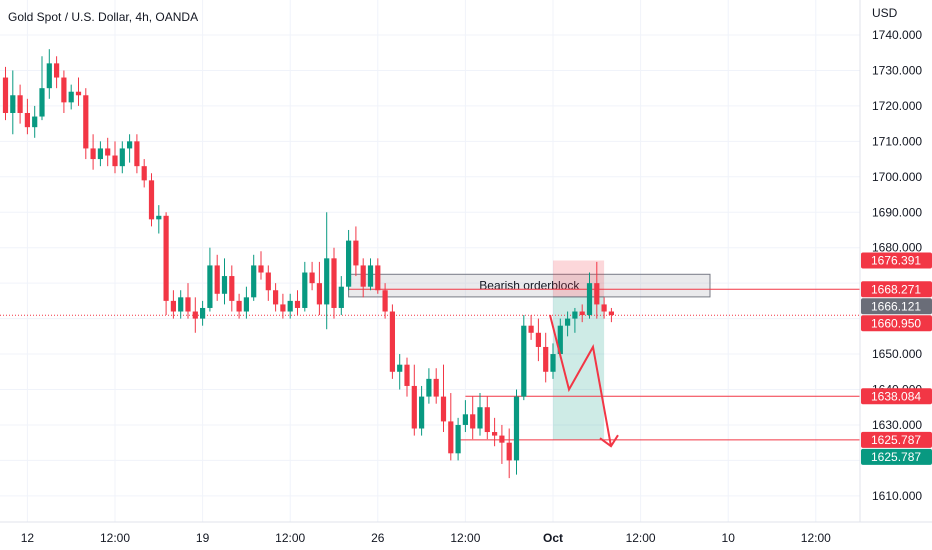 Image resolution: width=932 pixels, height=550 pixels. I want to click on x-tick-label: Oct, so click(553, 538).